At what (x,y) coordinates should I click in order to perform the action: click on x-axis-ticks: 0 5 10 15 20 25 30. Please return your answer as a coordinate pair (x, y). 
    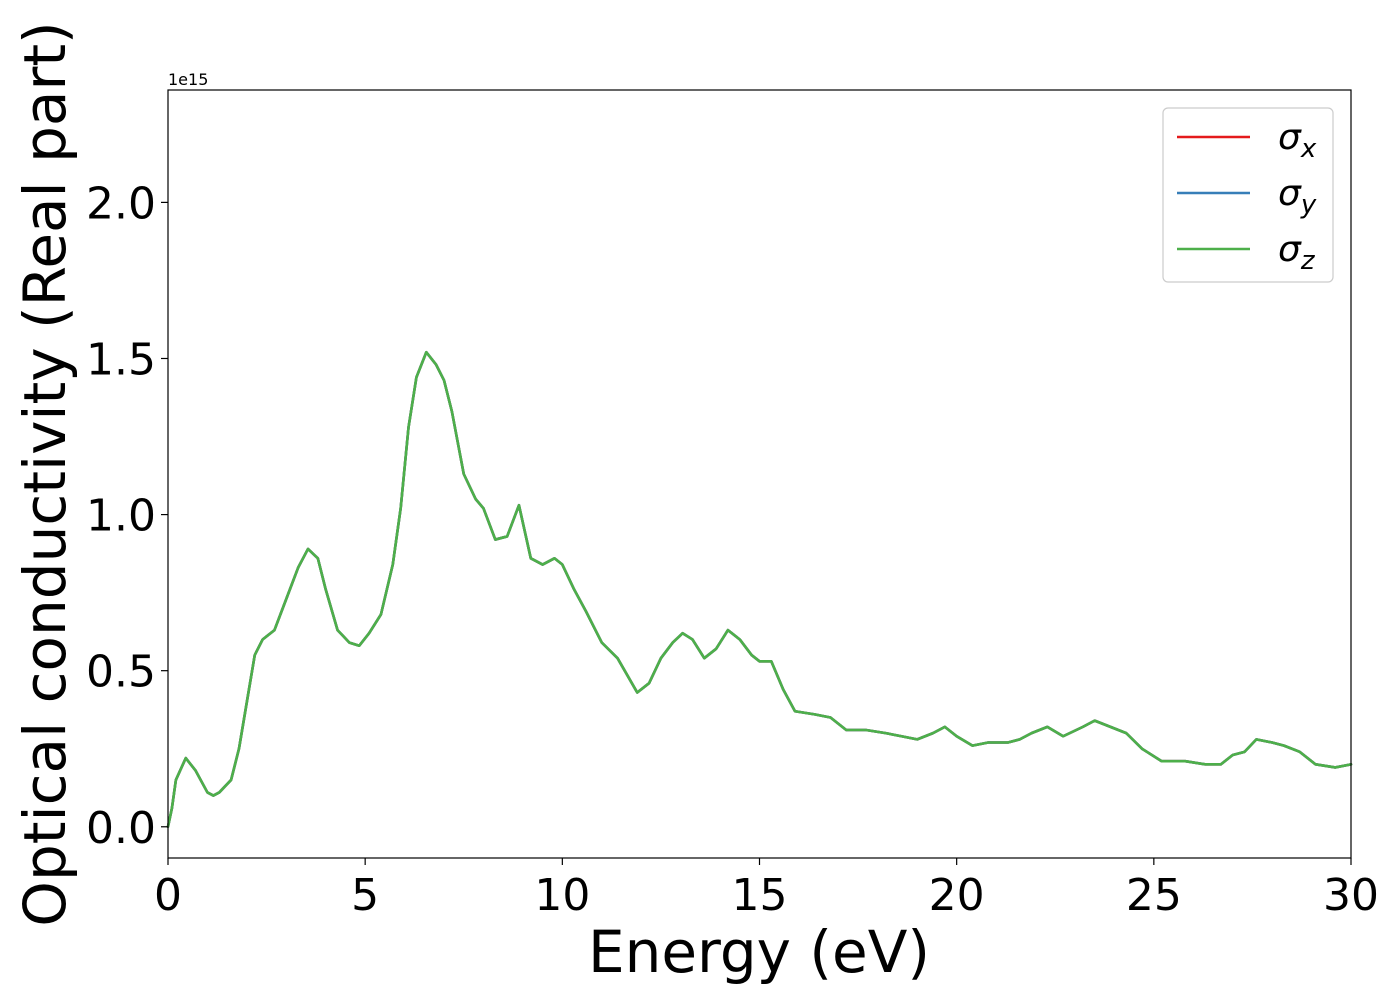
    Looking at the image, I should click on (766, 889).